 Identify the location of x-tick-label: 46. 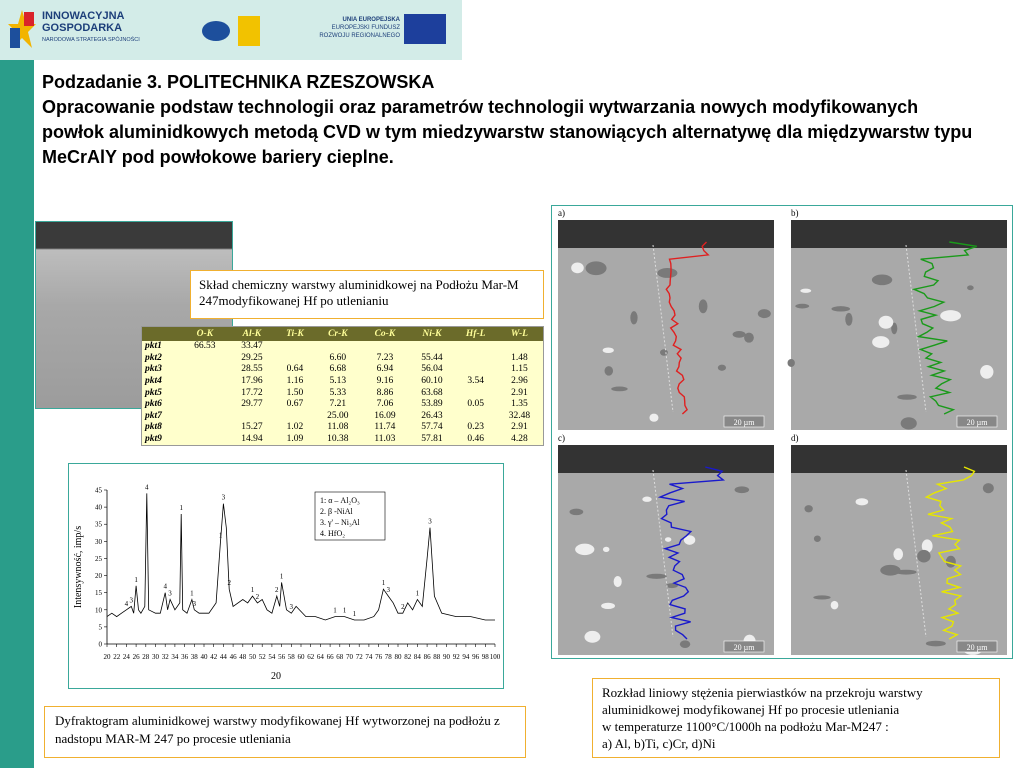
(234, 657).